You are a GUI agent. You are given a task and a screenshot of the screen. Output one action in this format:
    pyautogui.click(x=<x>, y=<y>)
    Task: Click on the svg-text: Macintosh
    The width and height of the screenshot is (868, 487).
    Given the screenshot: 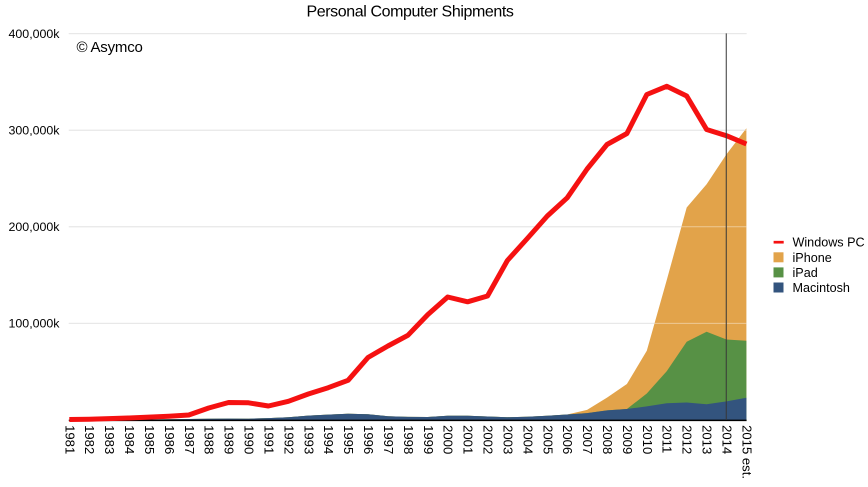 What is the action you would take?
    pyautogui.click(x=821, y=288)
    